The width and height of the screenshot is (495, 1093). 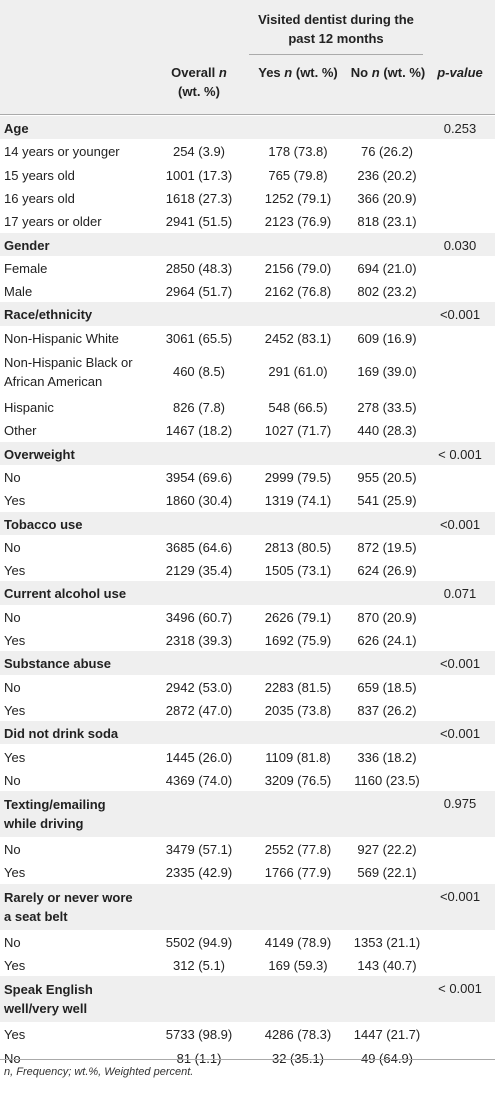 I want to click on section-row: Race/ethnicity <0.001, so click(x=247, y=314).